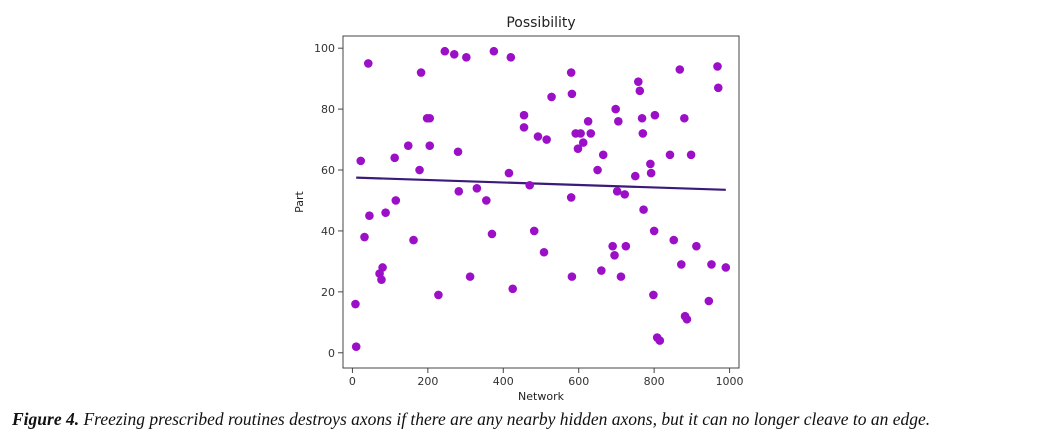  What do you see at coordinates (546, 378) in the screenshot?
I see `x-axis: 0 200 400 600 800 1000` at bounding box center [546, 378].